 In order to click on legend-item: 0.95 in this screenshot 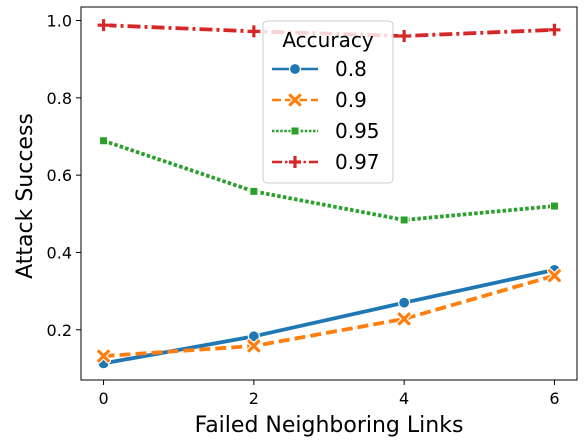, I will do `click(326, 131)`.